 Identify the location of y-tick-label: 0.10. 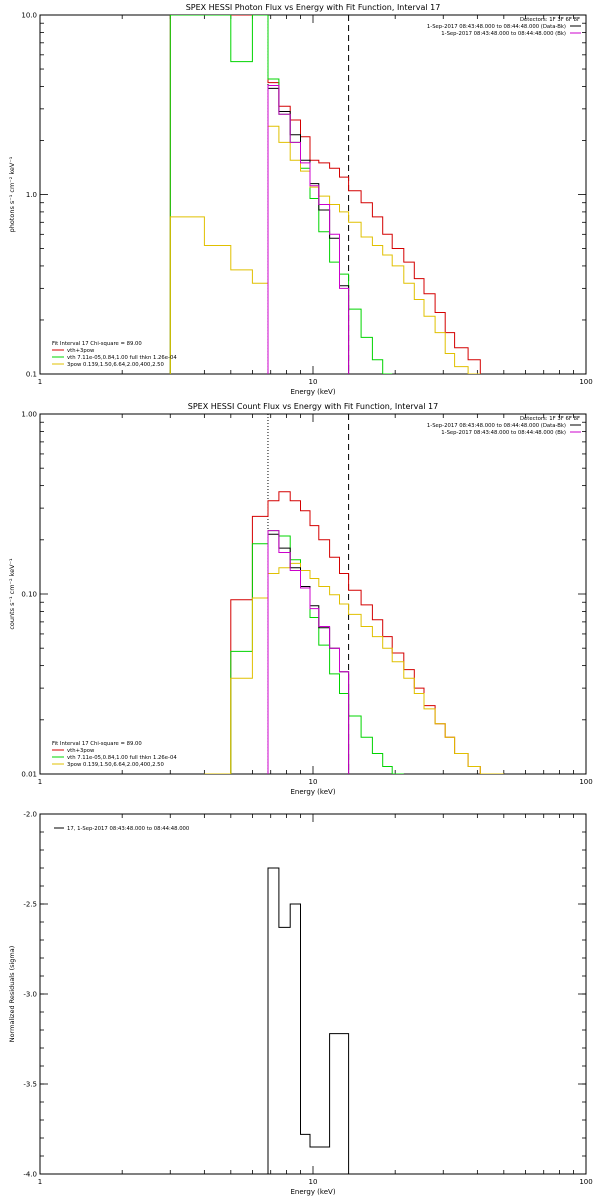
(29, 595).